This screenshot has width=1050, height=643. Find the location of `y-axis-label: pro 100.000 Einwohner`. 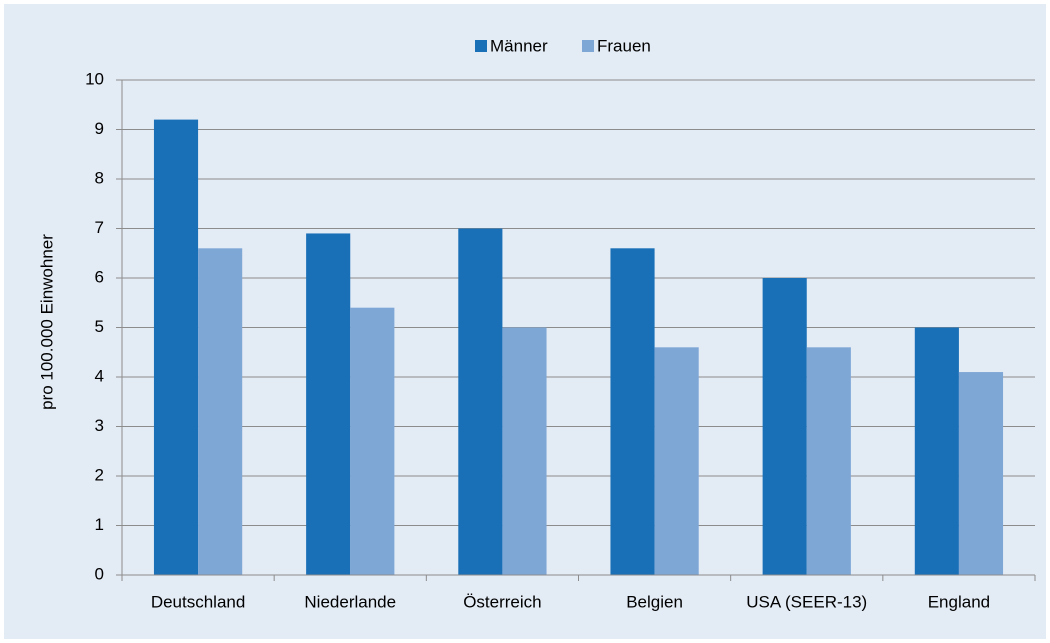

y-axis-label: pro 100.000 Einwohner is located at coordinates (46, 322).